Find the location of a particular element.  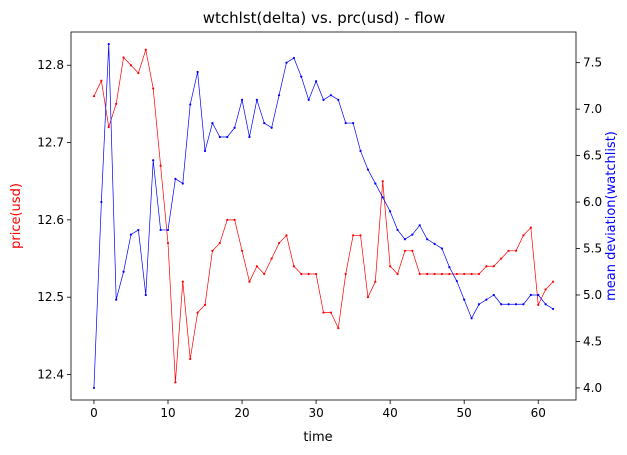

x-axis-ticks: 0 10 20 30 40 50 60 is located at coordinates (318, 410).